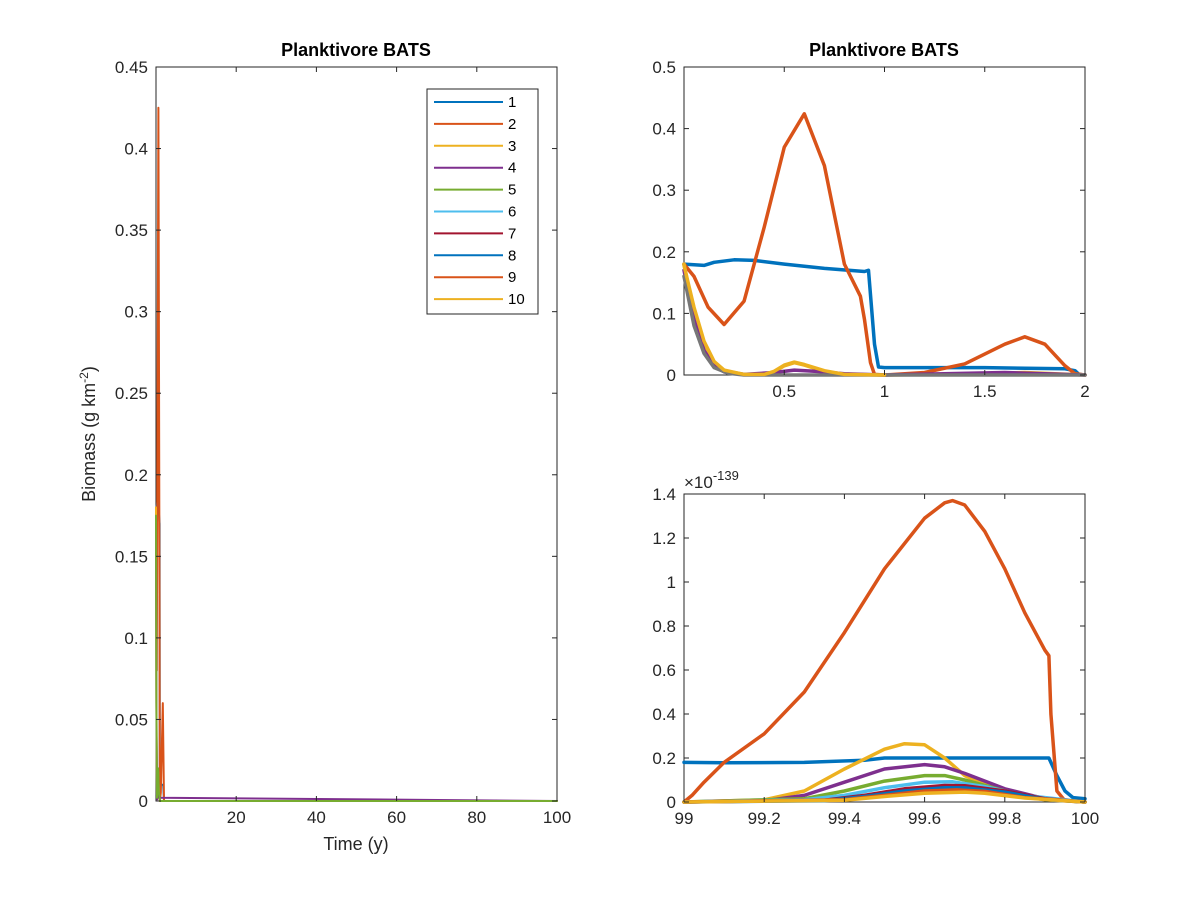 This screenshot has height=900, width=1200. What do you see at coordinates (512, 102) in the screenshot?
I see `legend-label-1: 1` at bounding box center [512, 102].